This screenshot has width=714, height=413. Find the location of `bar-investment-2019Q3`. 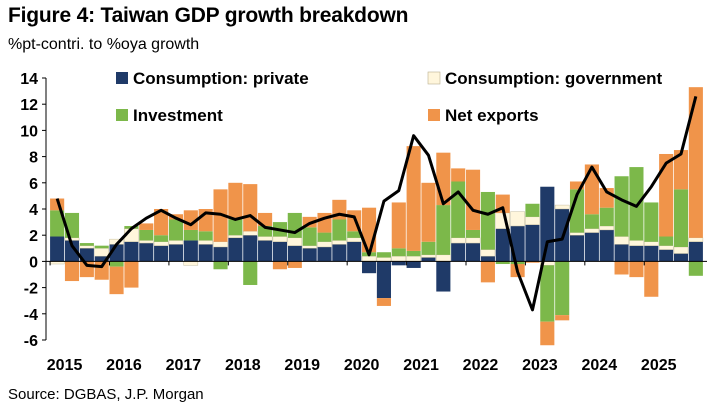

bar-investment-2019Q3 is located at coordinates (324, 237).